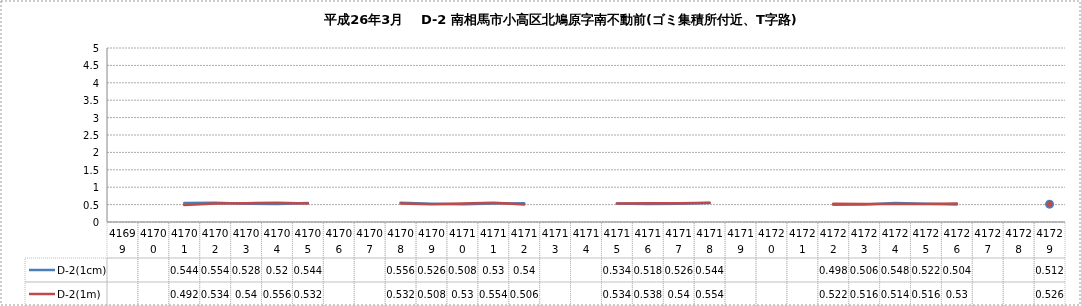  What do you see at coordinates (91, 205) in the screenshot?
I see `y-tick-label: 0.5` at bounding box center [91, 205].